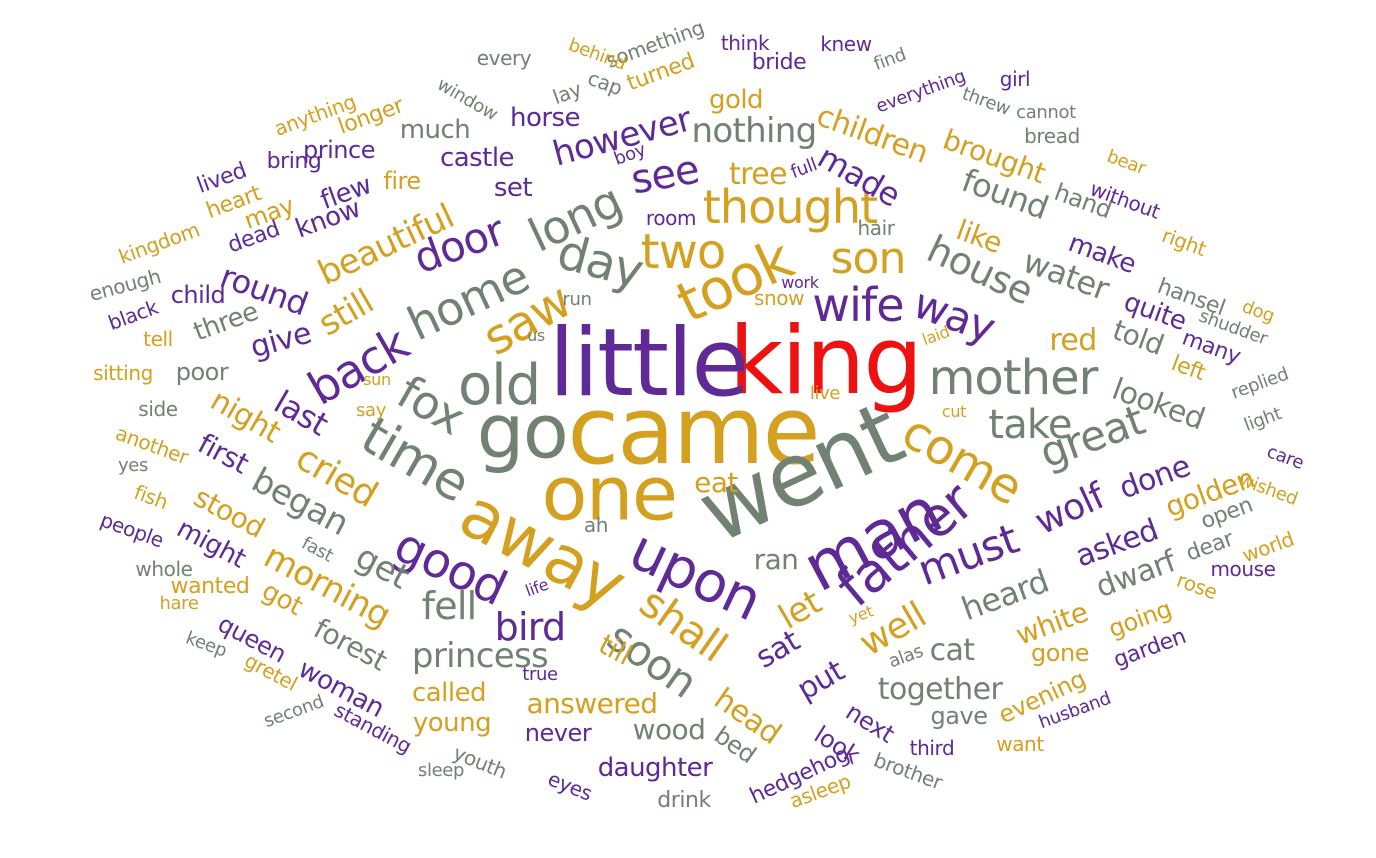  Describe the element at coordinates (449, 606) in the screenshot. I see `cloud-word-fell: fell` at that location.